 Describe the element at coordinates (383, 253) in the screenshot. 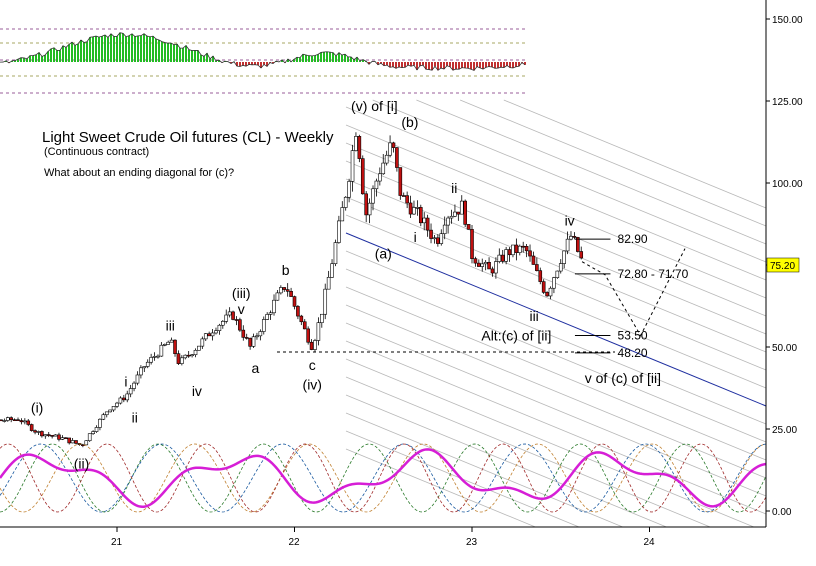

I see `wave-label: (a)` at that location.